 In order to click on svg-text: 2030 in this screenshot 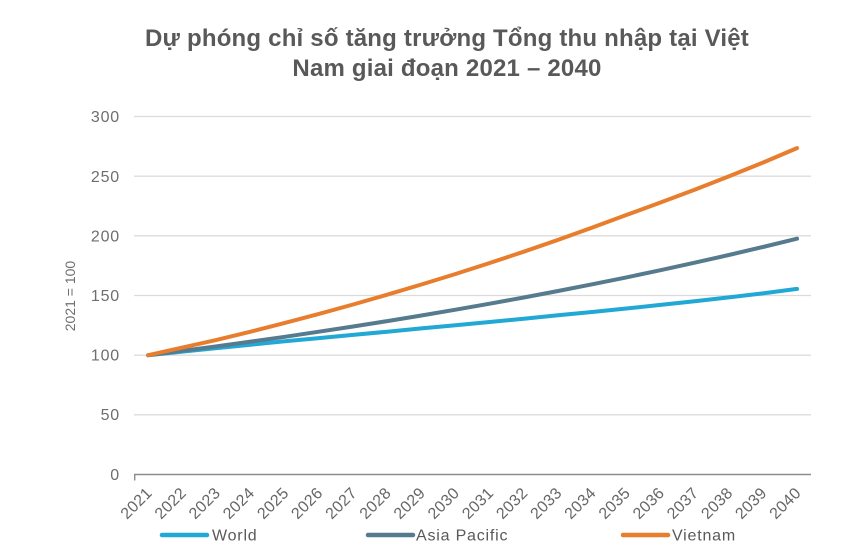, I will do `click(444, 504)`.